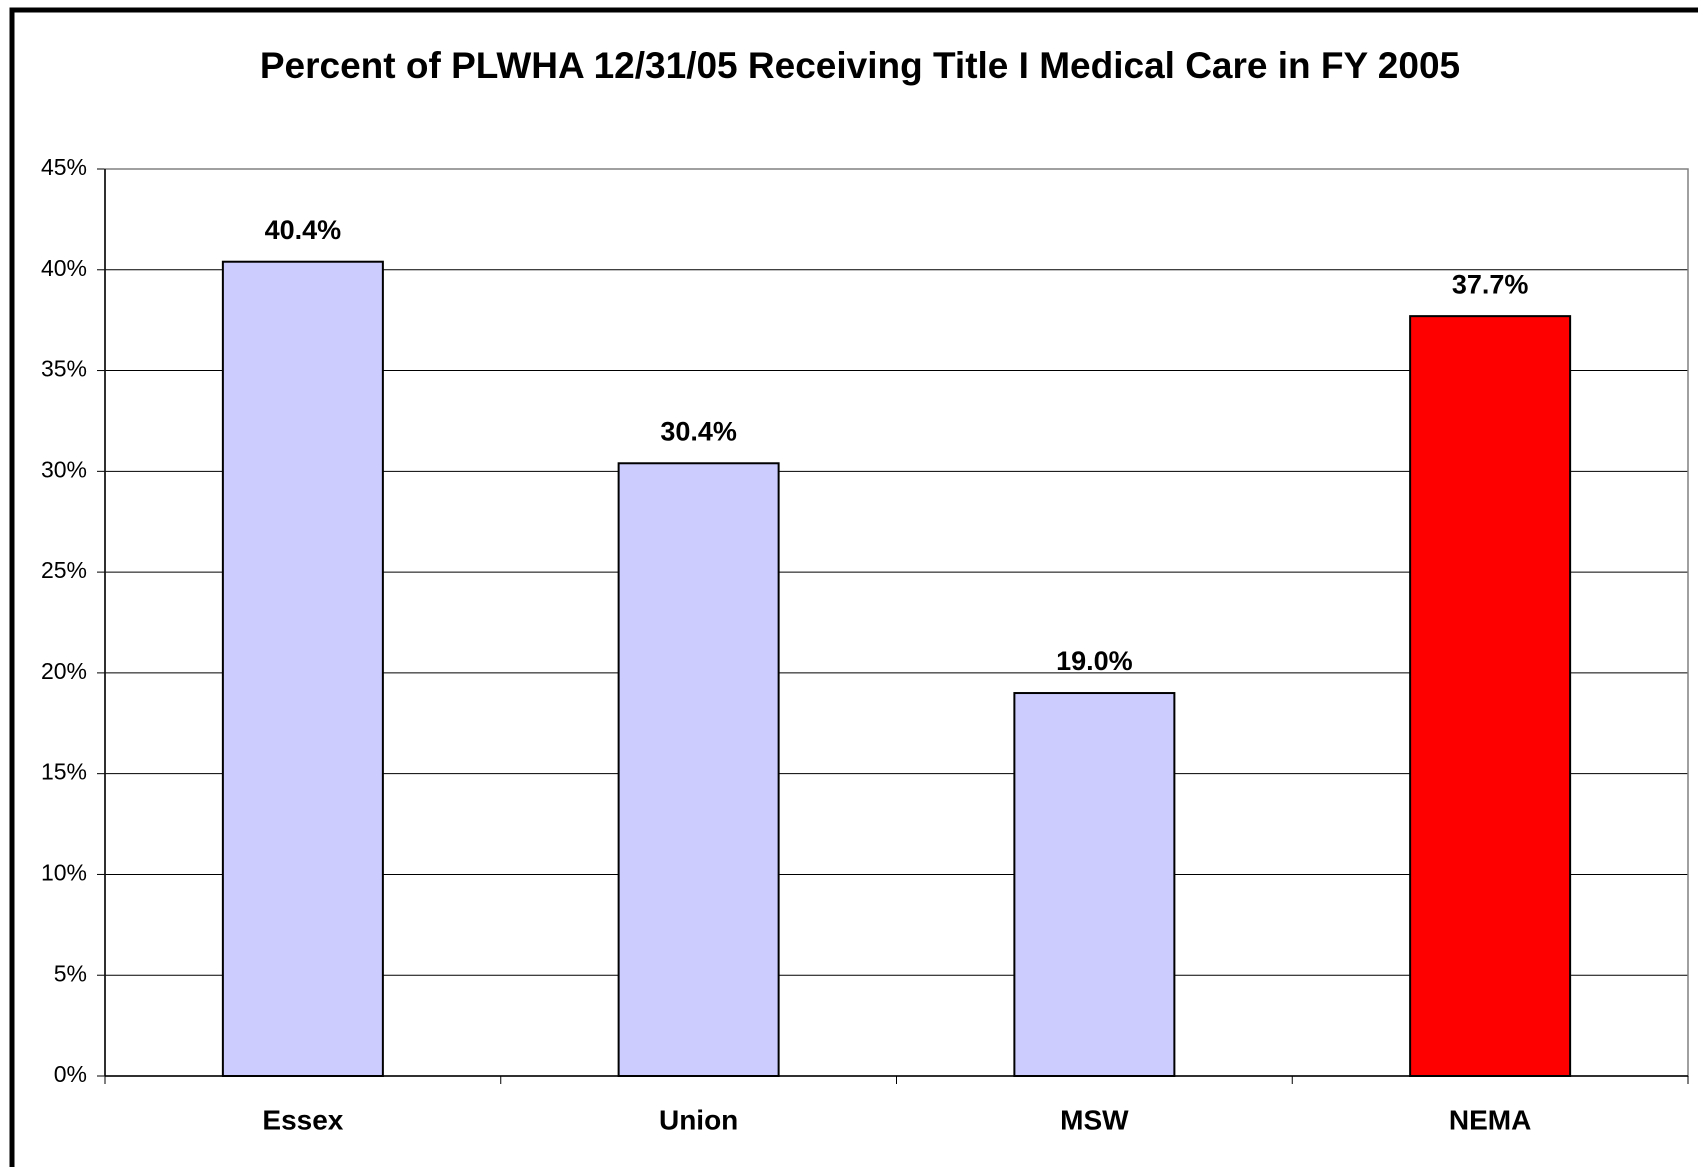  What do you see at coordinates (64, 268) in the screenshot?
I see `y-tick-label: 40%` at bounding box center [64, 268].